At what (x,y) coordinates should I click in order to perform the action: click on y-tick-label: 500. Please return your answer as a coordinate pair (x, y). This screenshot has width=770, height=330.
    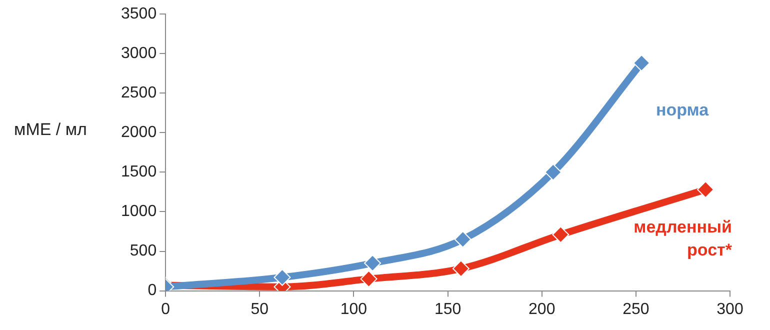
    Looking at the image, I should click on (143, 251).